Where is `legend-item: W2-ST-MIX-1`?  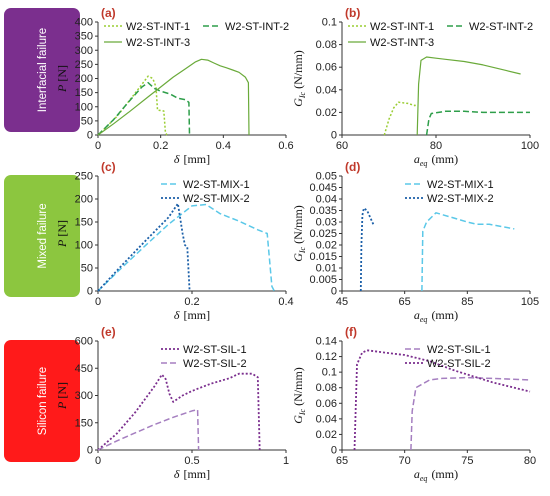 legend-item: W2-ST-MIX-1 is located at coordinates (205, 185).